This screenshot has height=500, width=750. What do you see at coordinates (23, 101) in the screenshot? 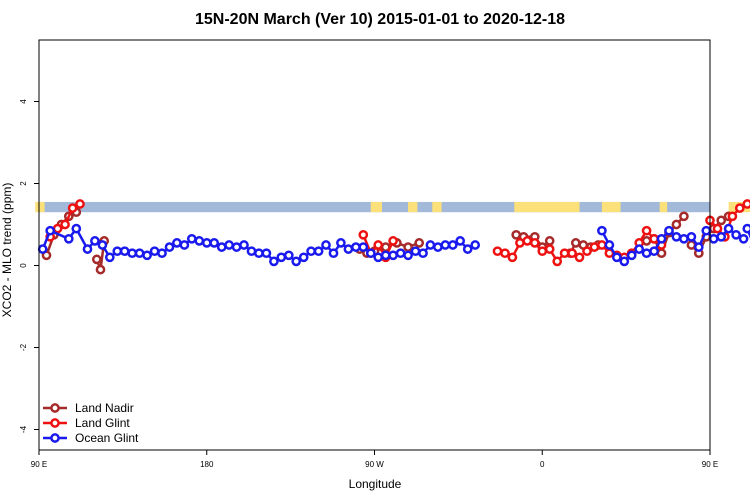
I see `y-tick-label-4: 4` at bounding box center [23, 101].